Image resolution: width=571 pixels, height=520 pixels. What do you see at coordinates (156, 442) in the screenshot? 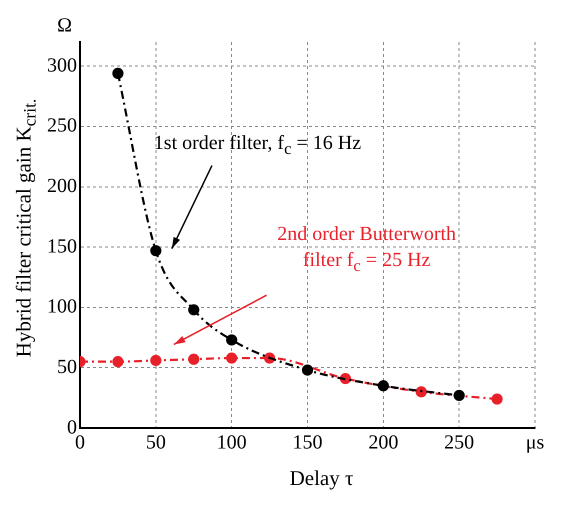
I see `x-tick-label: 50` at bounding box center [156, 442].